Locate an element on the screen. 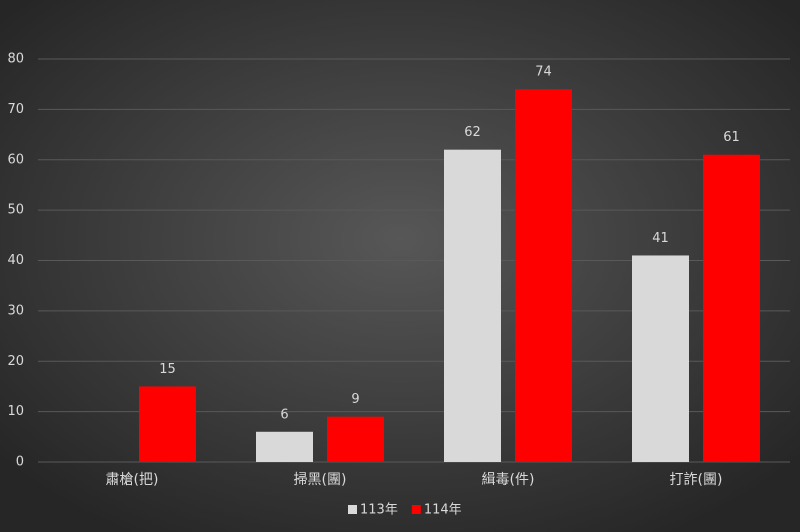 The width and height of the screenshot is (800, 532). y-tick-label: 10 is located at coordinates (15, 411).